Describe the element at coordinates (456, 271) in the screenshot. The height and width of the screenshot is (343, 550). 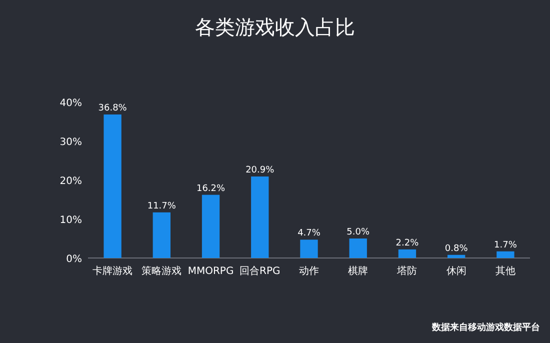
I see `x-tick-label: 休闲` at that location.